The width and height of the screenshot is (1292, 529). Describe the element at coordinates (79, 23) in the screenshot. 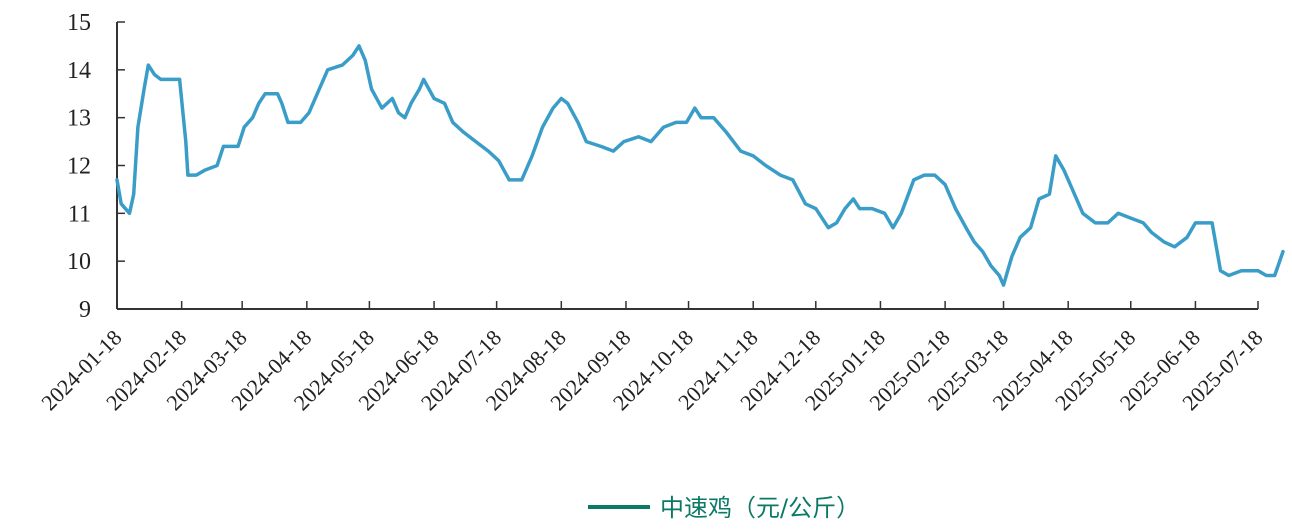

I see `y-tick-label: 15` at that location.